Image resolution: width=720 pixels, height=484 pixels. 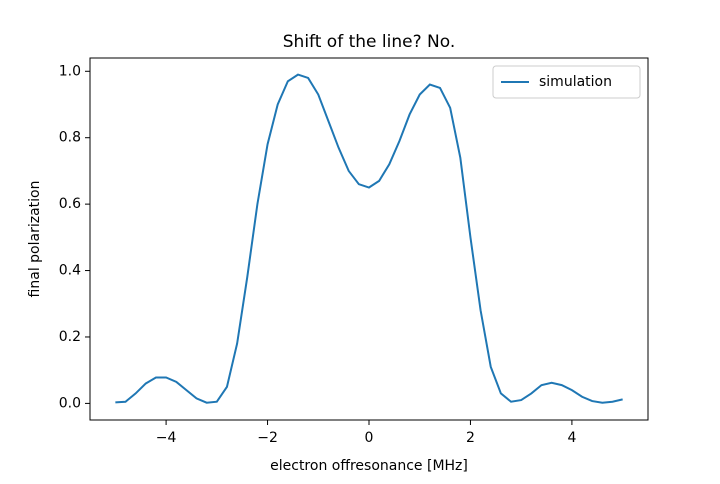 I want to click on y-tick-label: 0.6, so click(x=70, y=204).